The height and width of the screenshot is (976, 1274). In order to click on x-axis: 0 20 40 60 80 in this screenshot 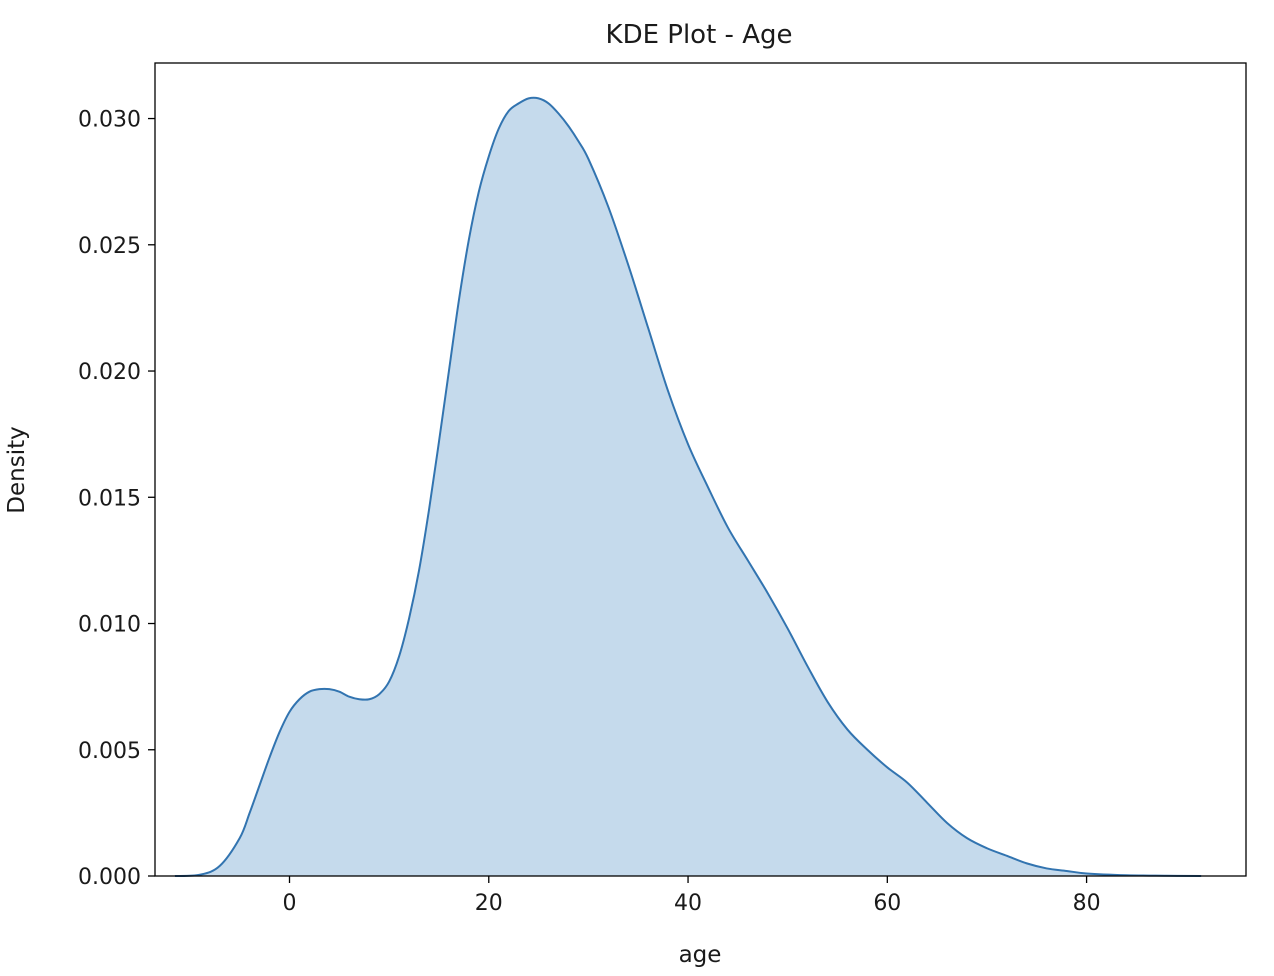, I will do `click(692, 896)`.